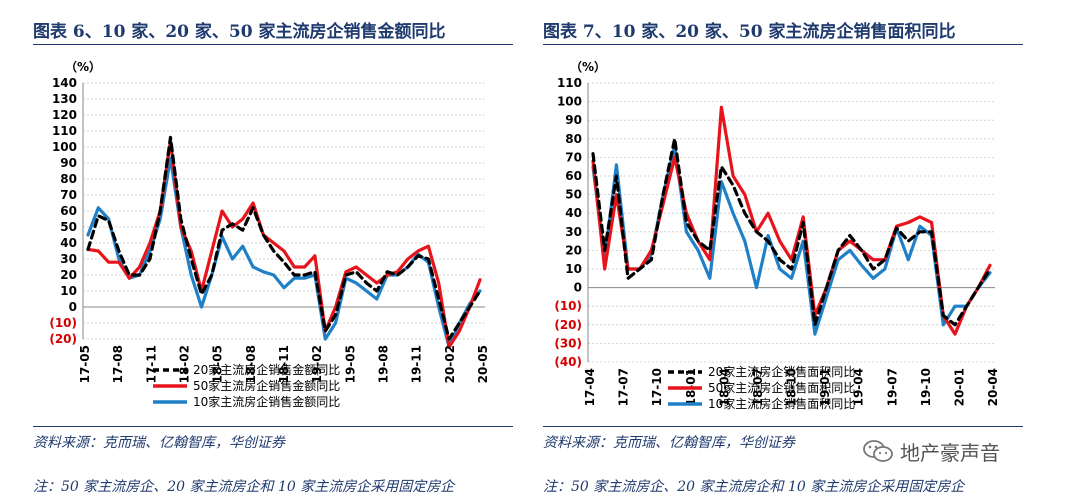 The width and height of the screenshot is (1080, 496). I want to click on x-tick-label: 19-05, so click(350, 364).